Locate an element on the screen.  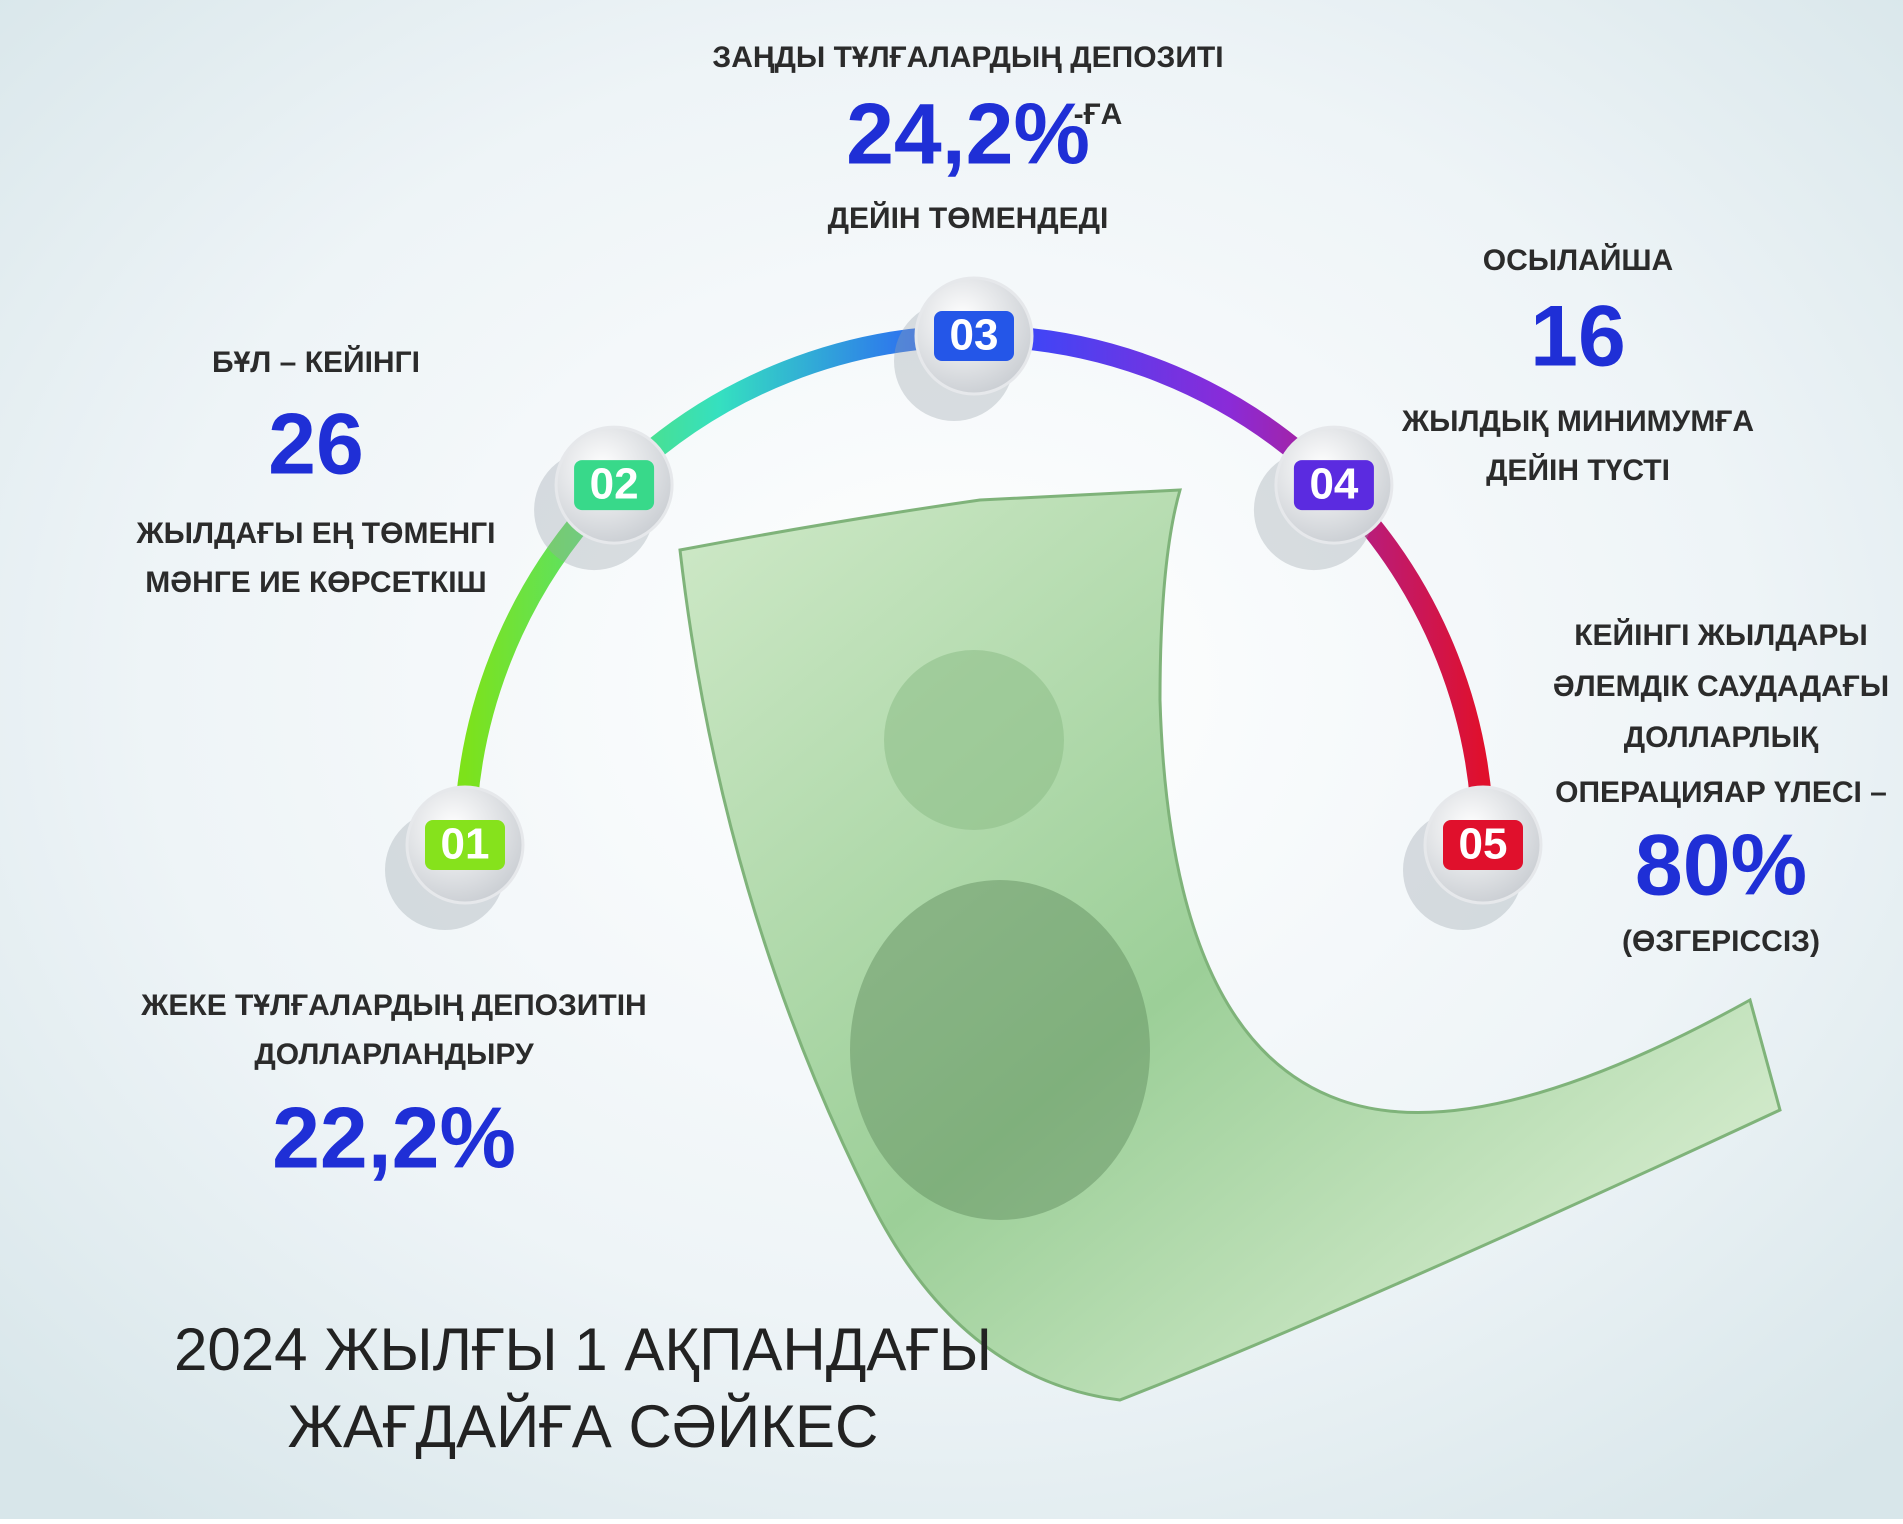
badge-number: 03 is located at coordinates (974, 335).